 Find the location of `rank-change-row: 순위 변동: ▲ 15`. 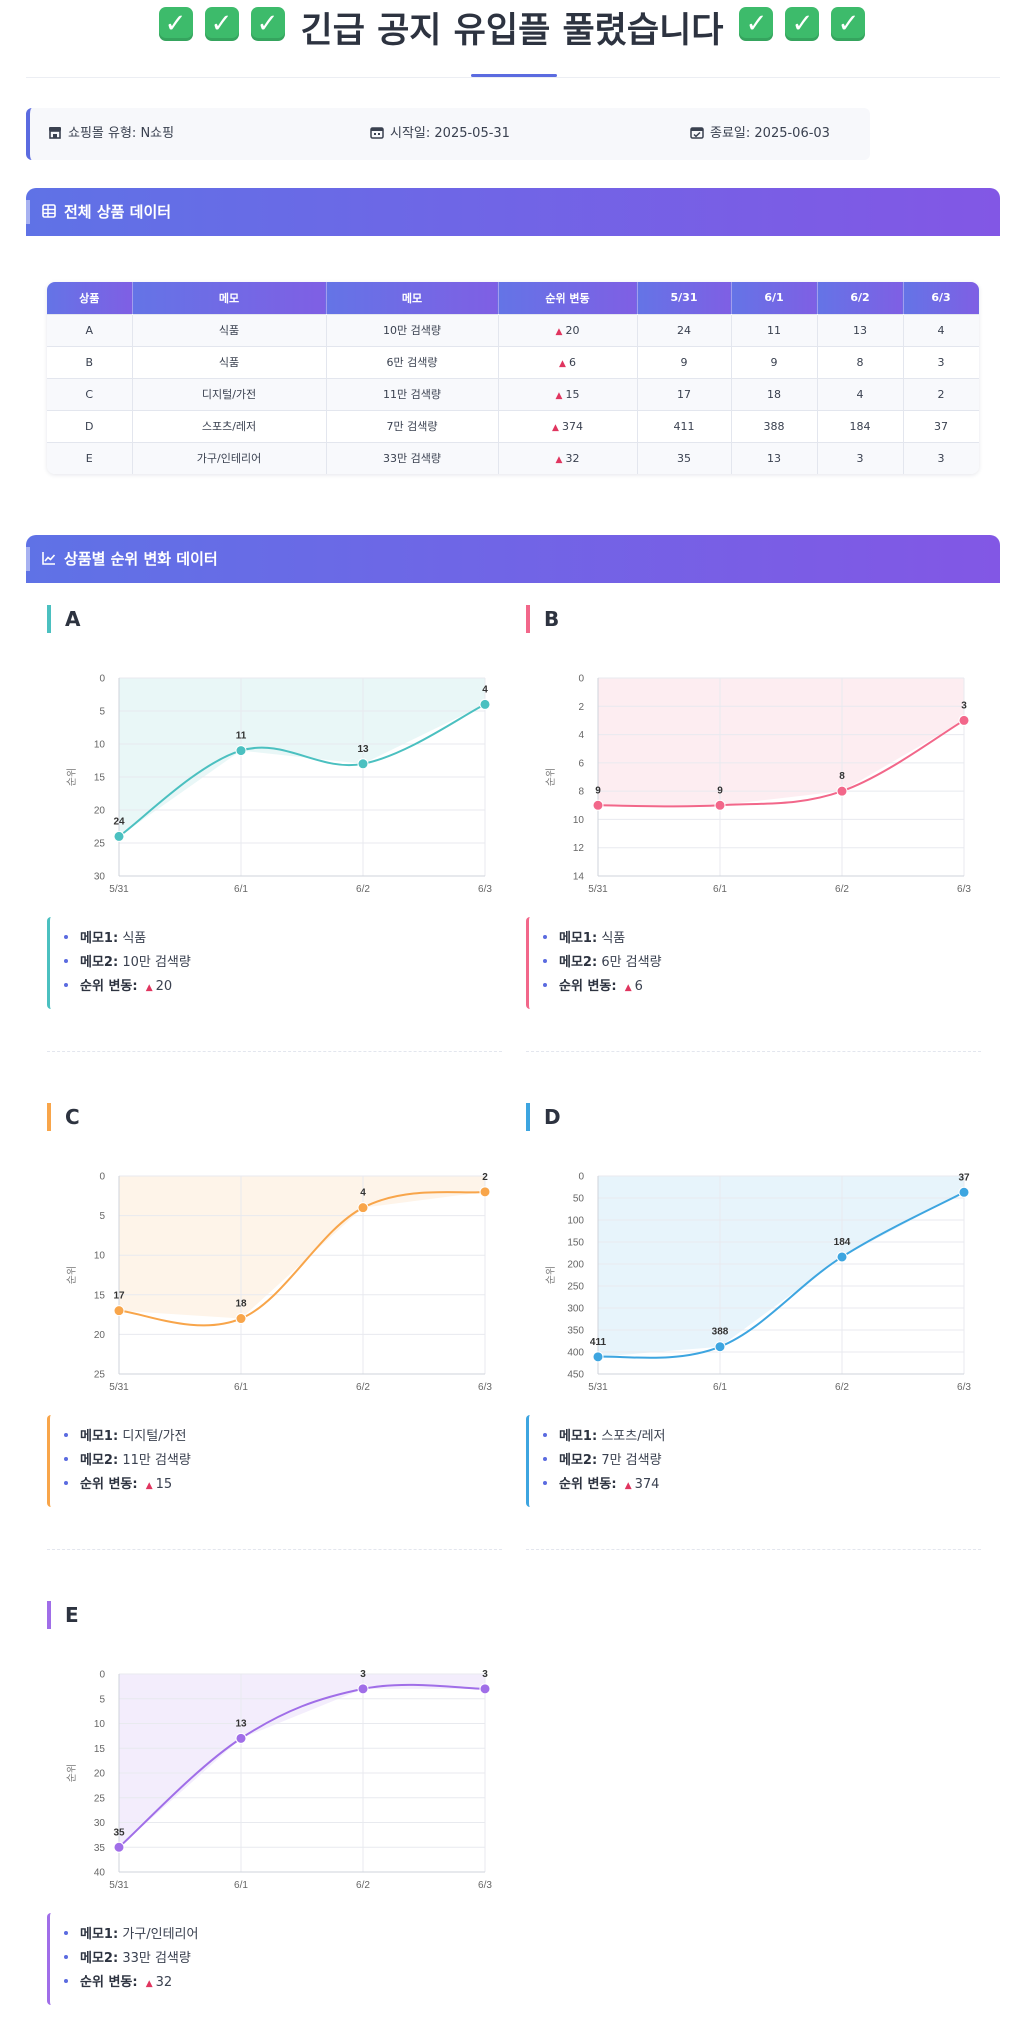

rank-change-row: 순위 변동: ▲ 15 is located at coordinates (127, 1485).